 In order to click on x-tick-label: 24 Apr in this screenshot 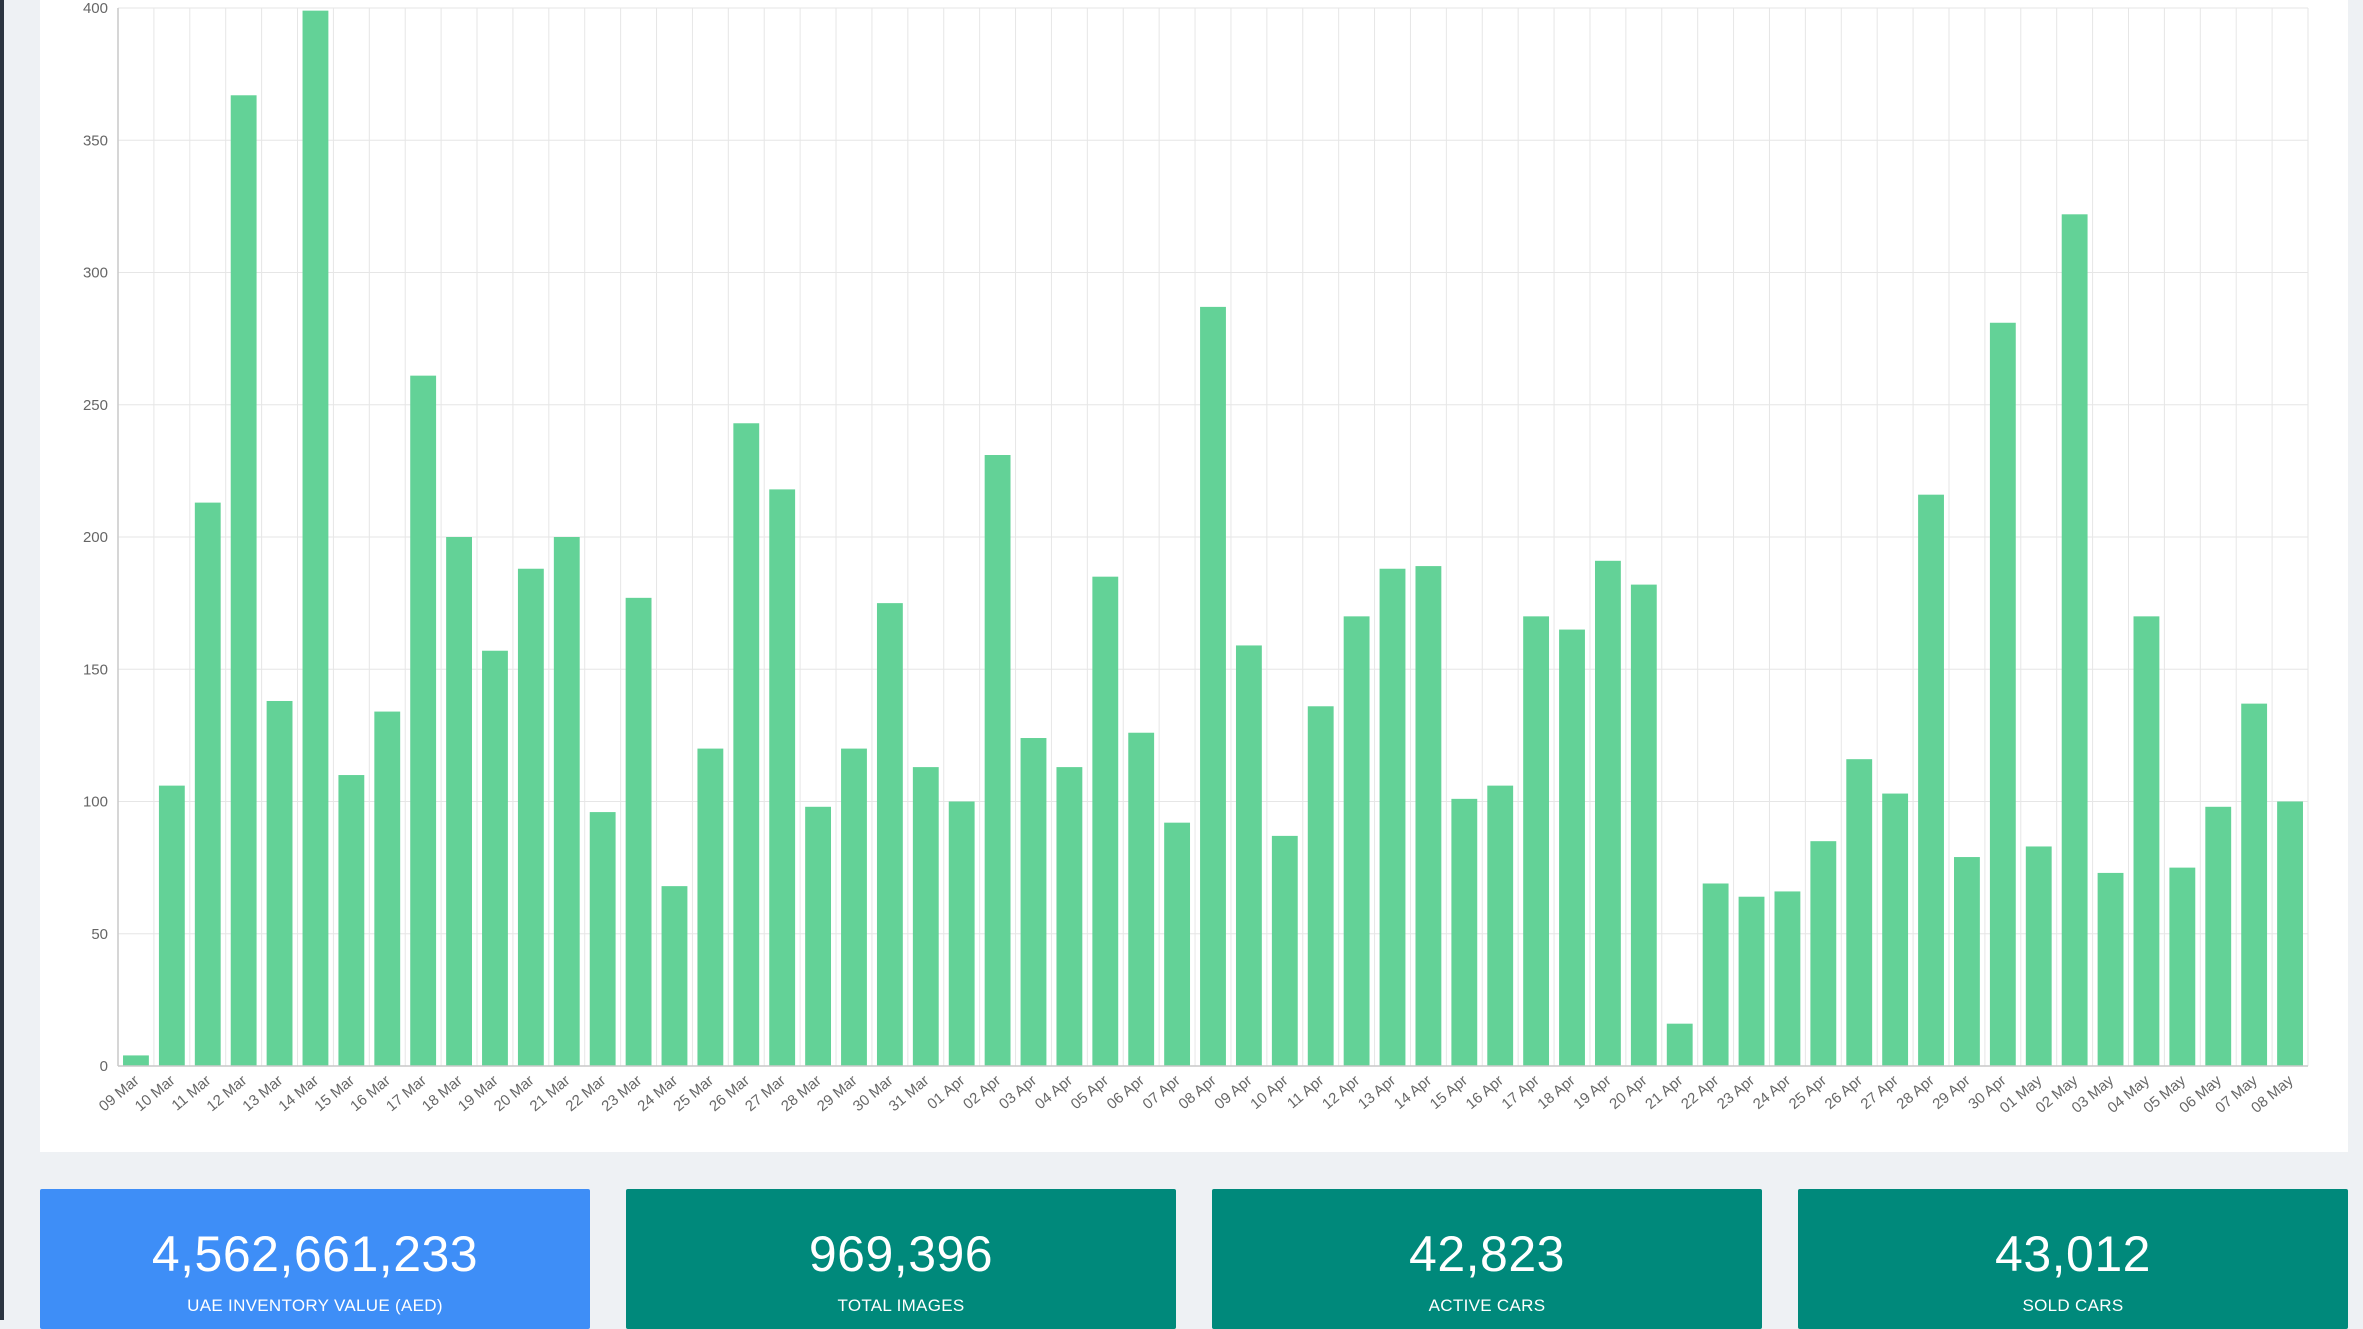, I will do `click(1772, 1092)`.